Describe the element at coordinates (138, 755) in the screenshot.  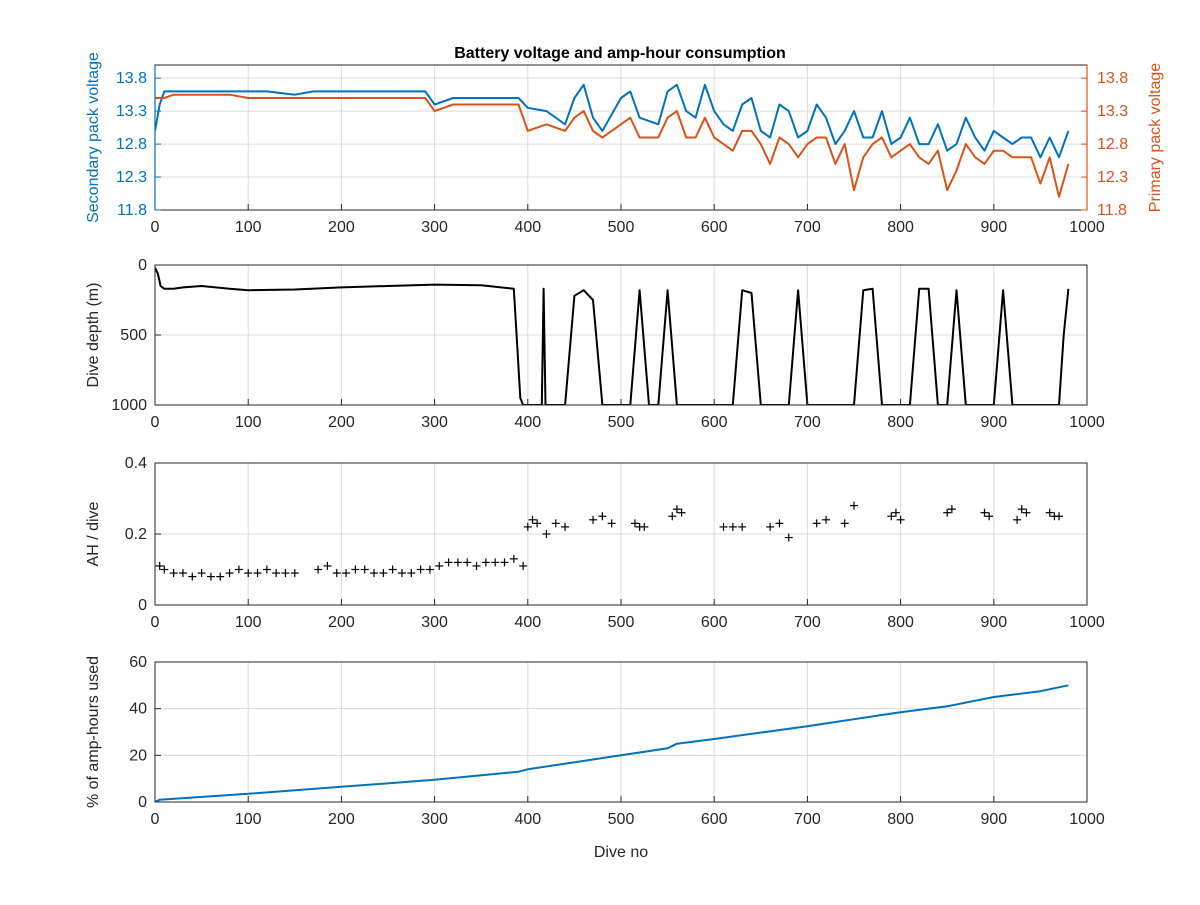
I see `y-tick-label: 20` at that location.